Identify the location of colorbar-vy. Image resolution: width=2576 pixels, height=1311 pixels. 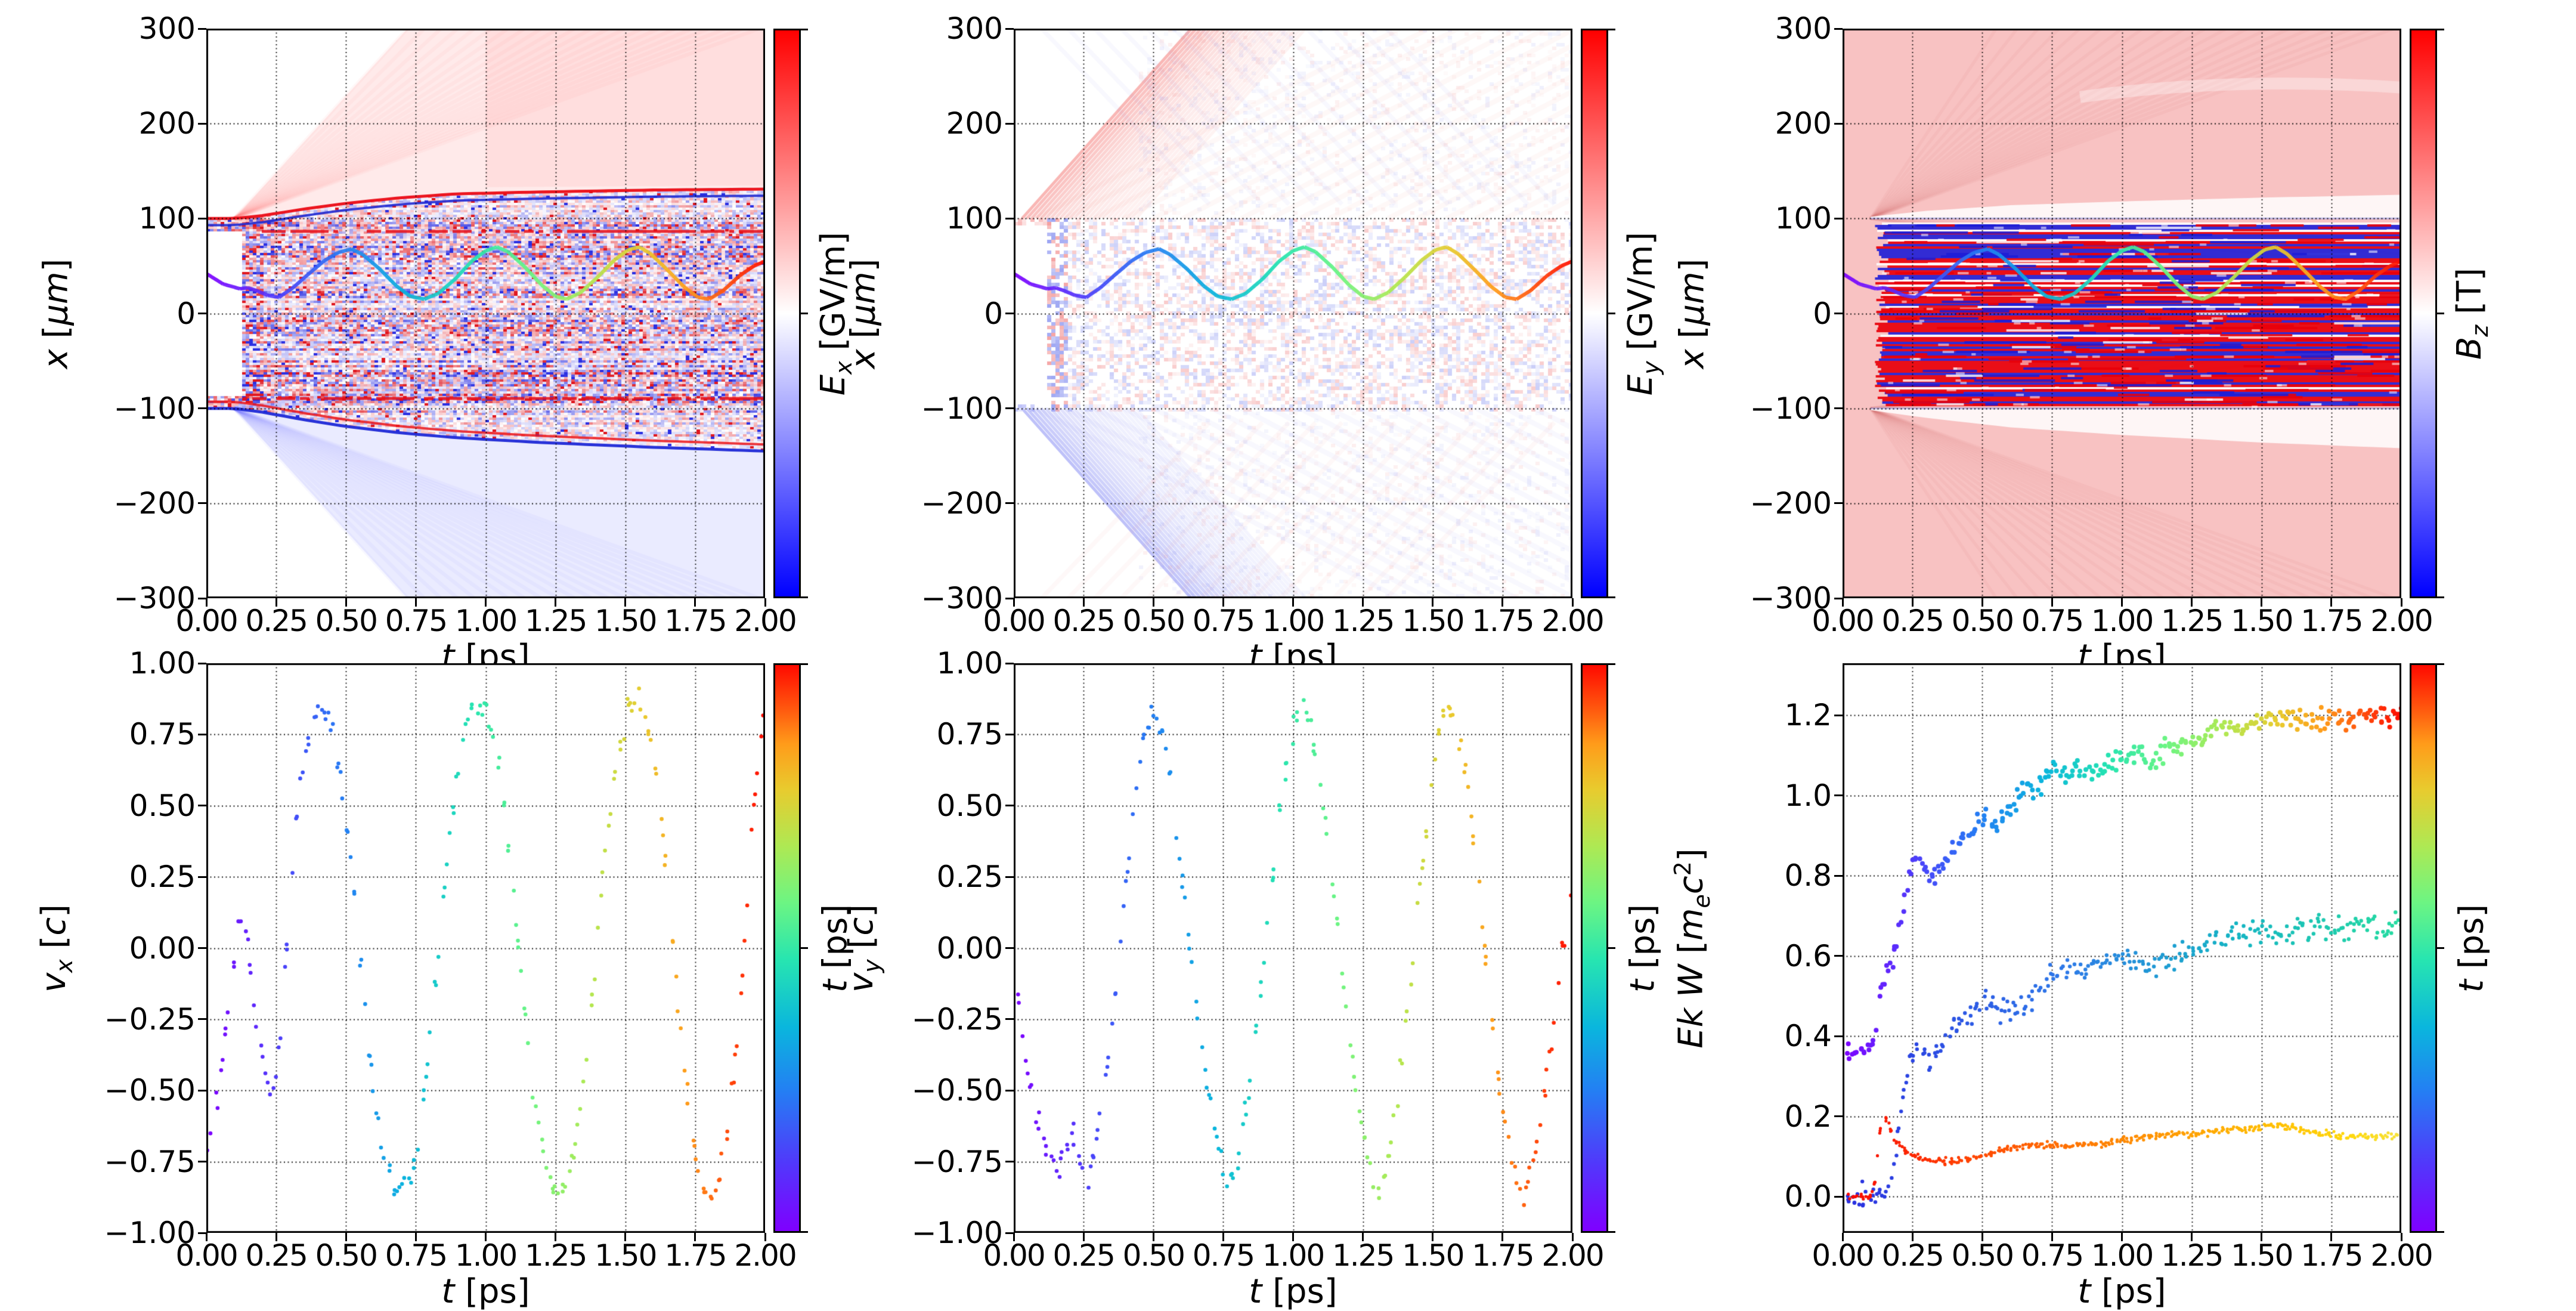
(1595, 948).